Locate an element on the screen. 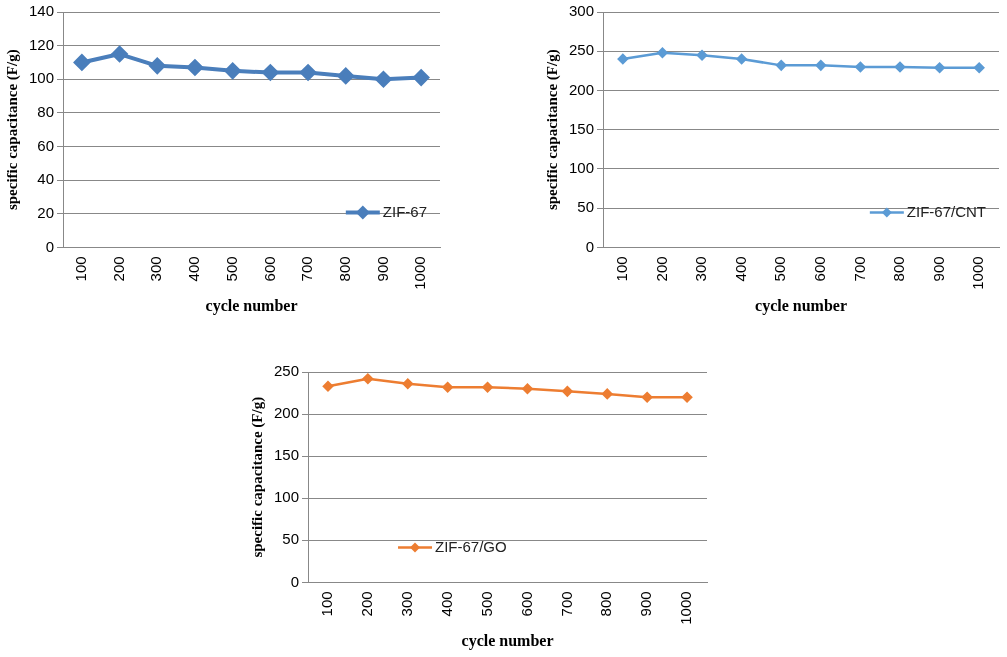  y-tick-label: 140 is located at coordinates (42, 11).